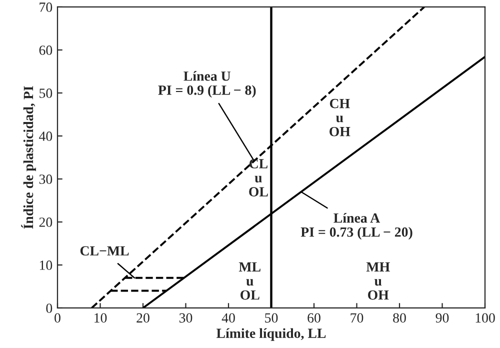 Image resolution: width=500 pixels, height=348 pixels. I want to click on y-tick-label: 10, so click(46, 265).